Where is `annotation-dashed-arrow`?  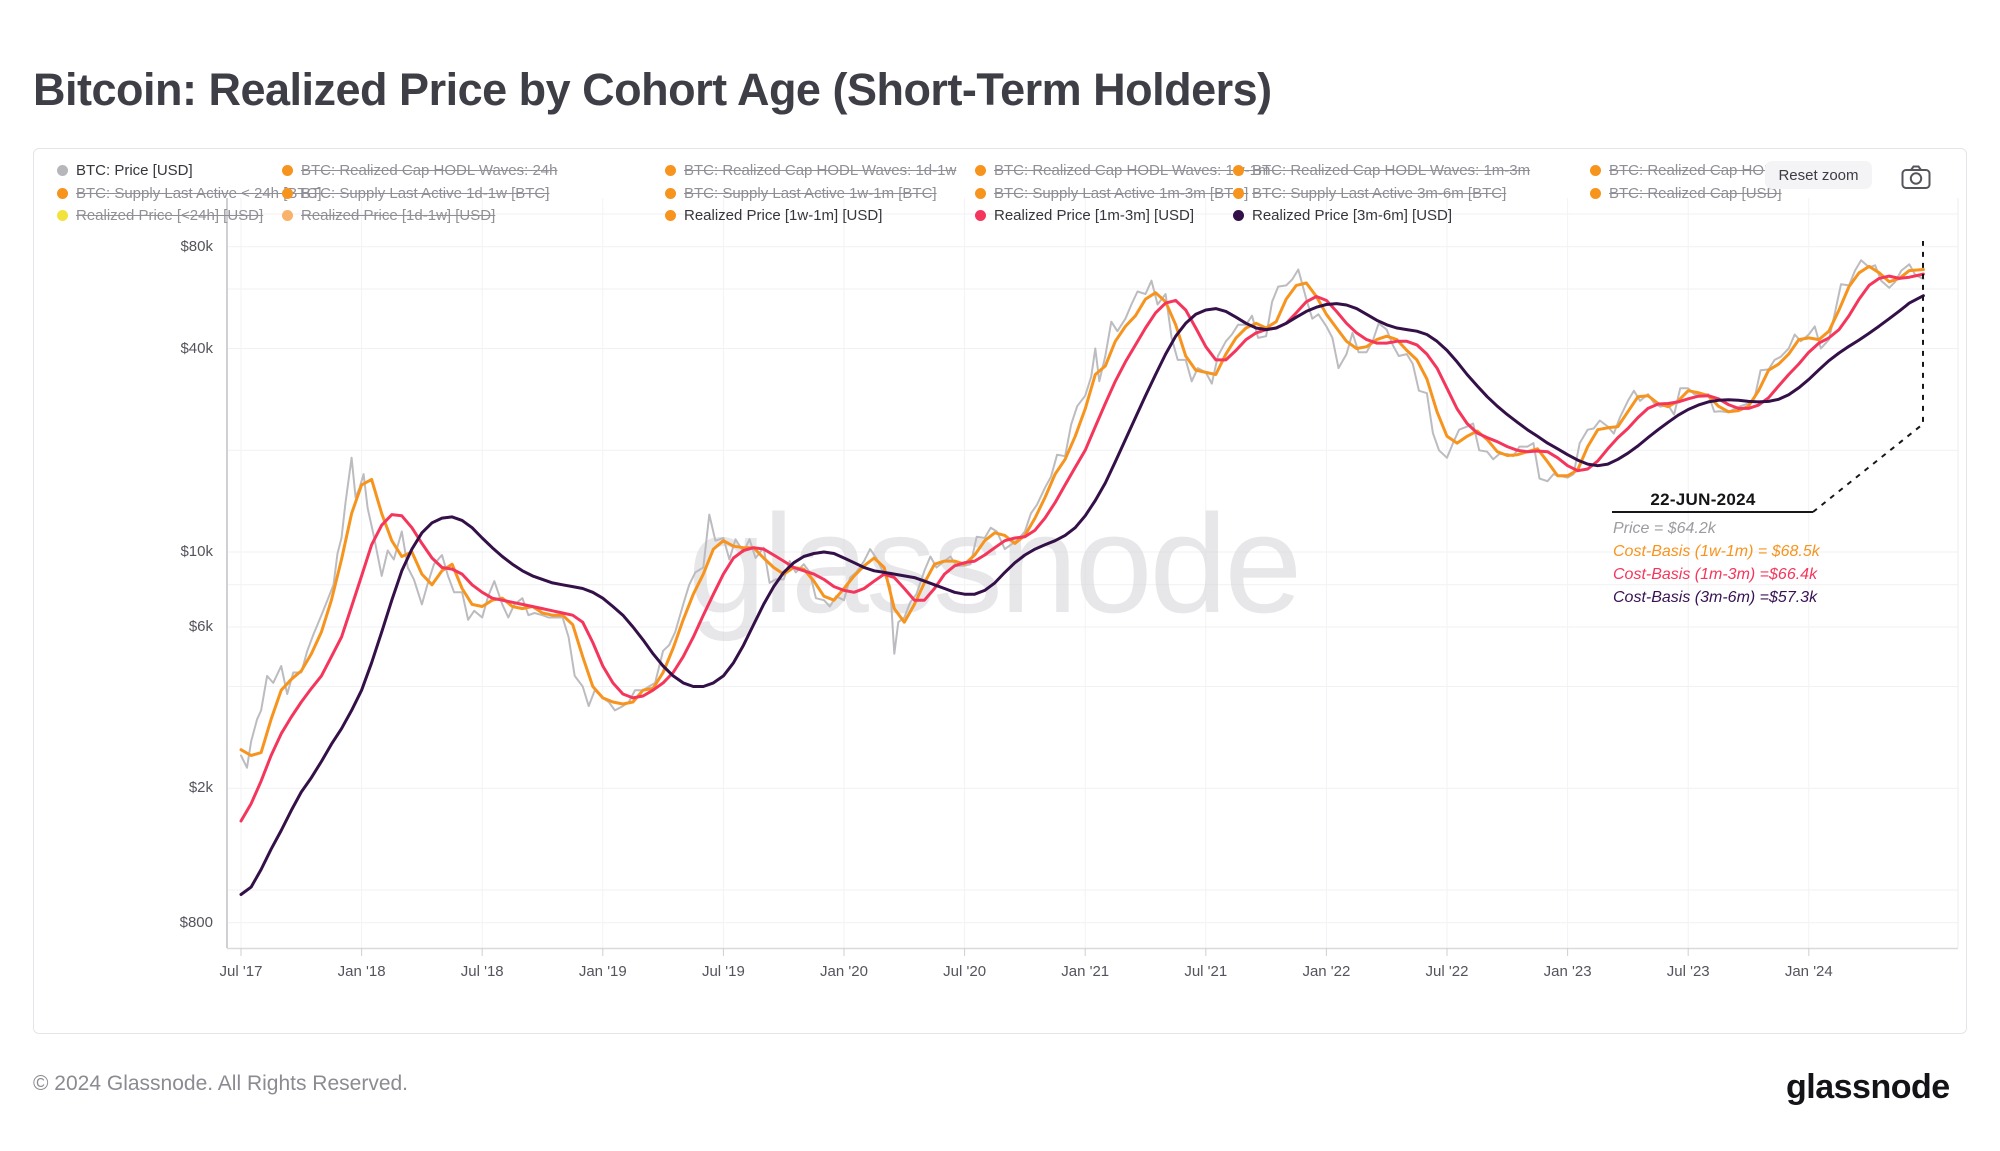
annotation-dashed-arrow is located at coordinates (1868, 377).